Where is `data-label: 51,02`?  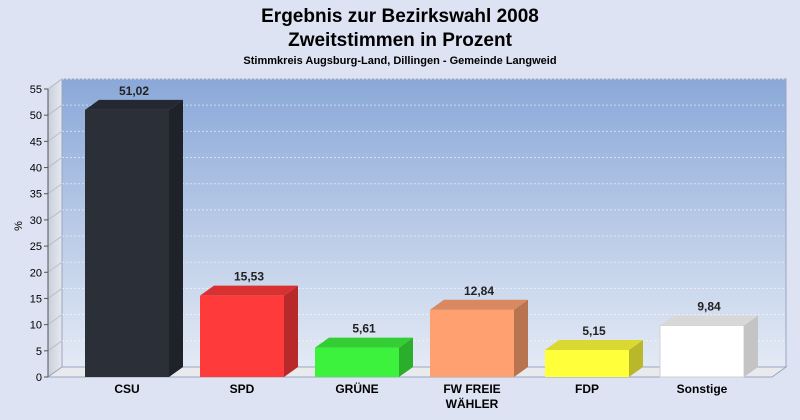
data-label: 51,02 is located at coordinates (134, 91).